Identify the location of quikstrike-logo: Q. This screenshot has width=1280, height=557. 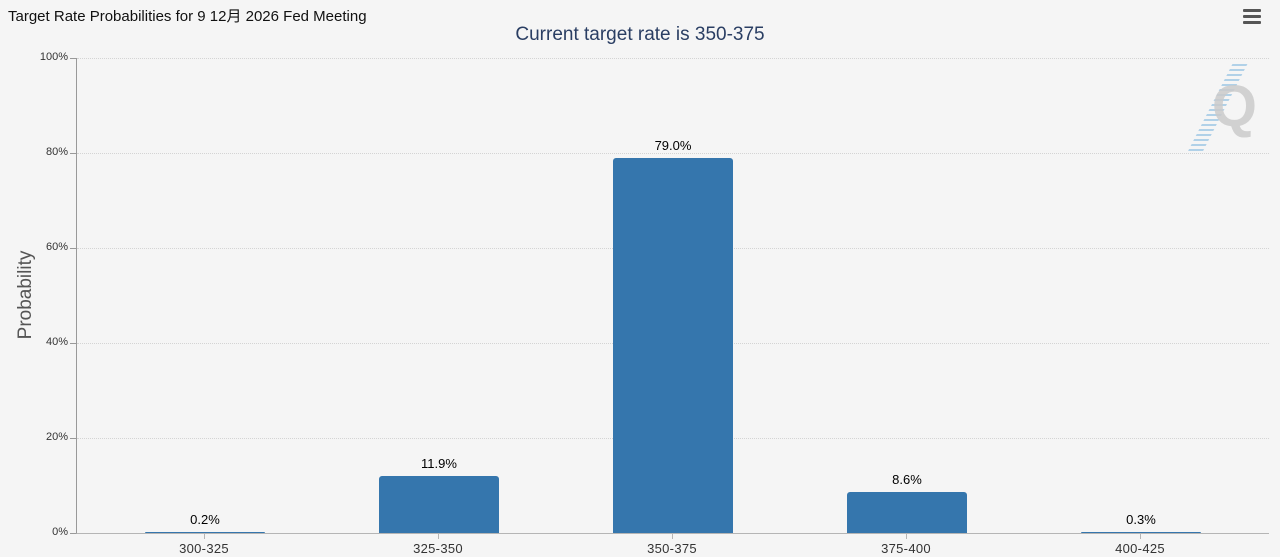
(1224, 112).